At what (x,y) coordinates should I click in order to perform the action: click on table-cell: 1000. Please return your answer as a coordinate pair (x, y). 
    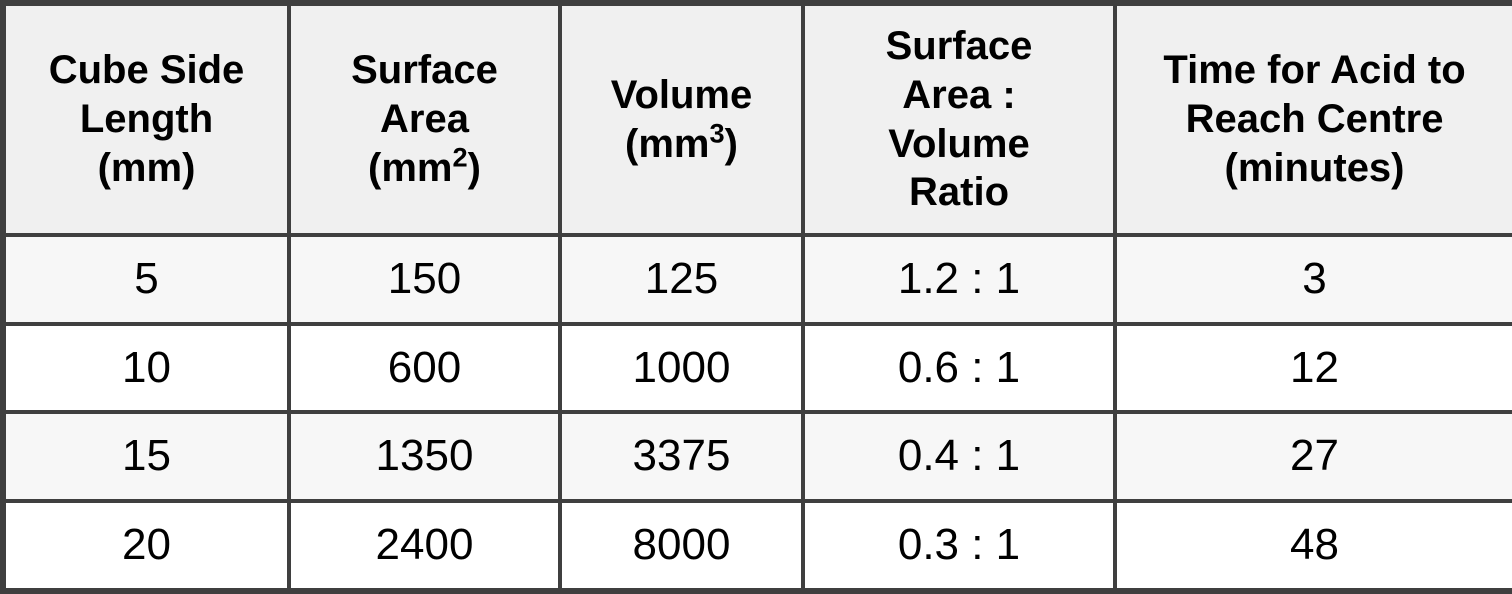
    Looking at the image, I should click on (681, 368).